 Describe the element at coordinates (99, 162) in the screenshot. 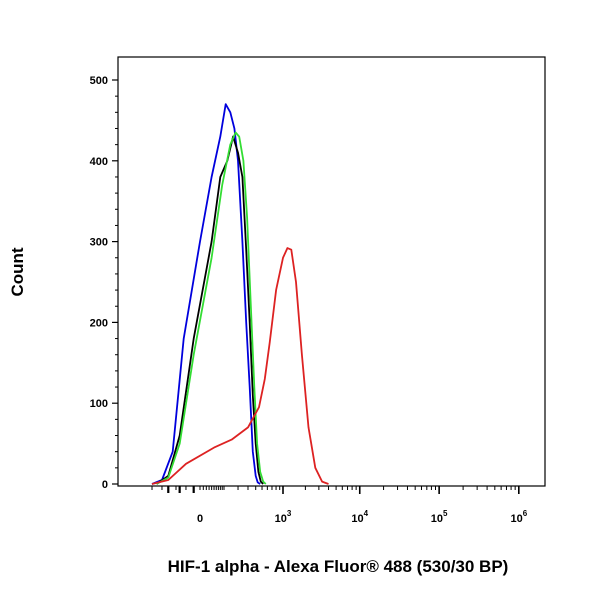

I see `y-tick-label: 400` at that location.